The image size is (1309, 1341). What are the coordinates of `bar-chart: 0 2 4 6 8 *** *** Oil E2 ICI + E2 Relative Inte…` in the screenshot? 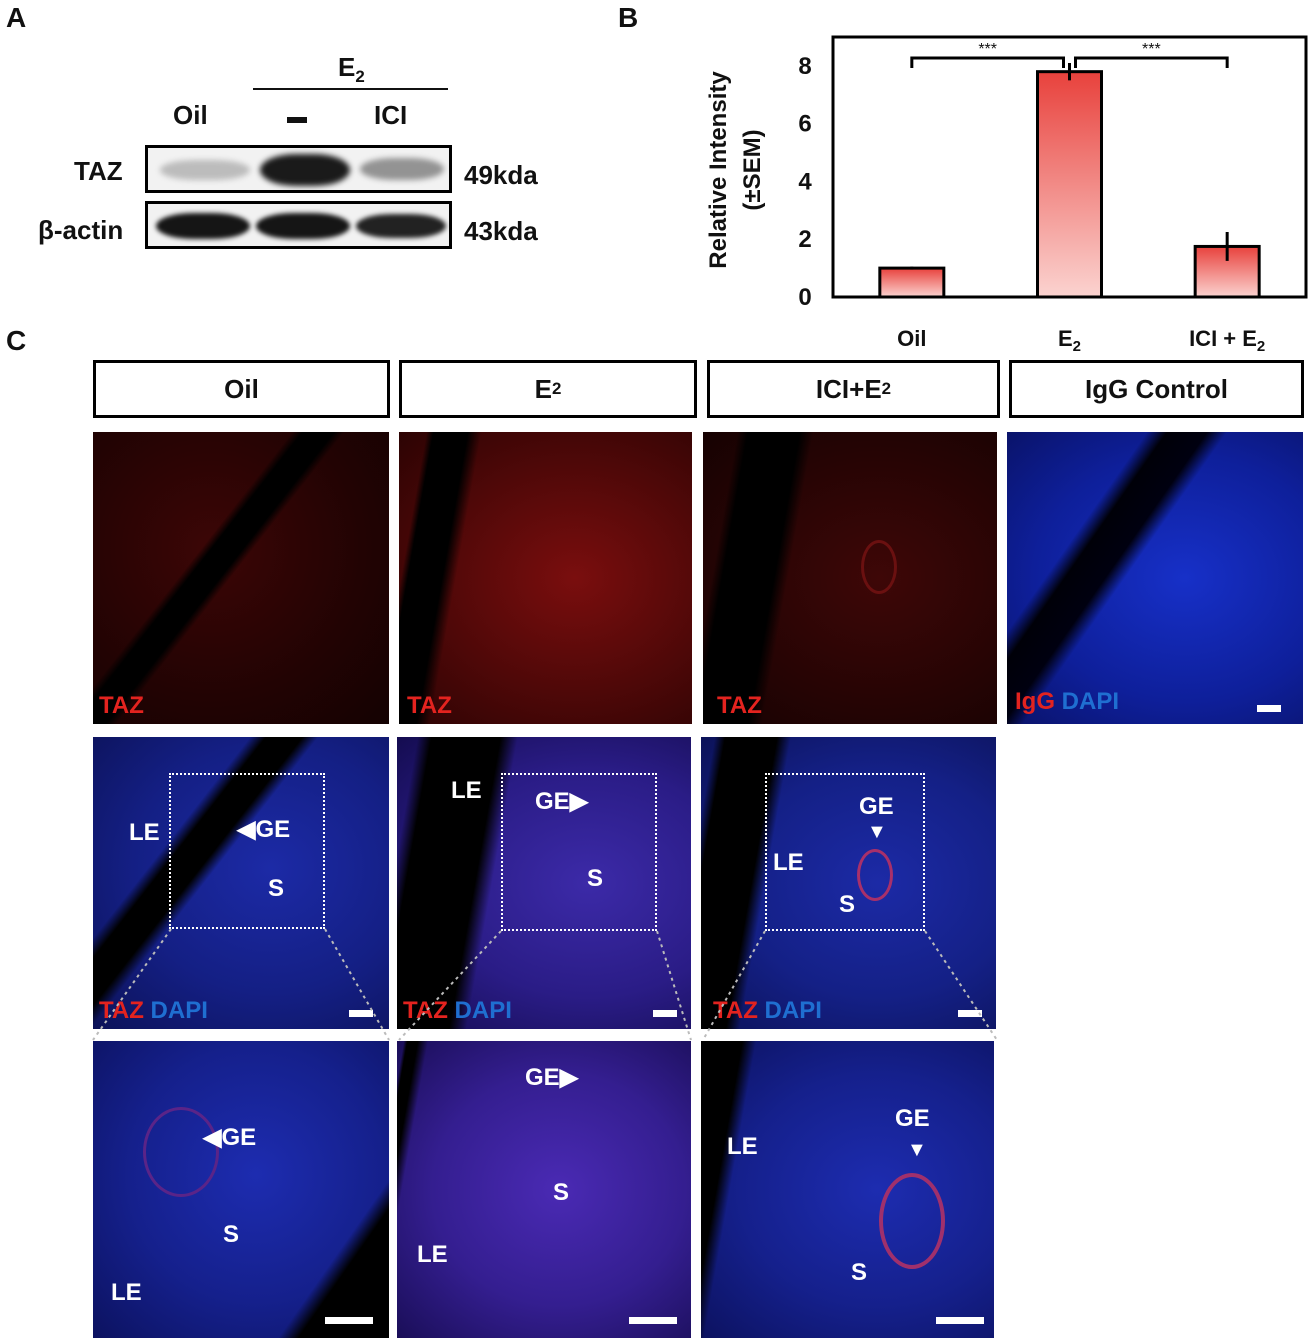 It's located at (1006, 195).